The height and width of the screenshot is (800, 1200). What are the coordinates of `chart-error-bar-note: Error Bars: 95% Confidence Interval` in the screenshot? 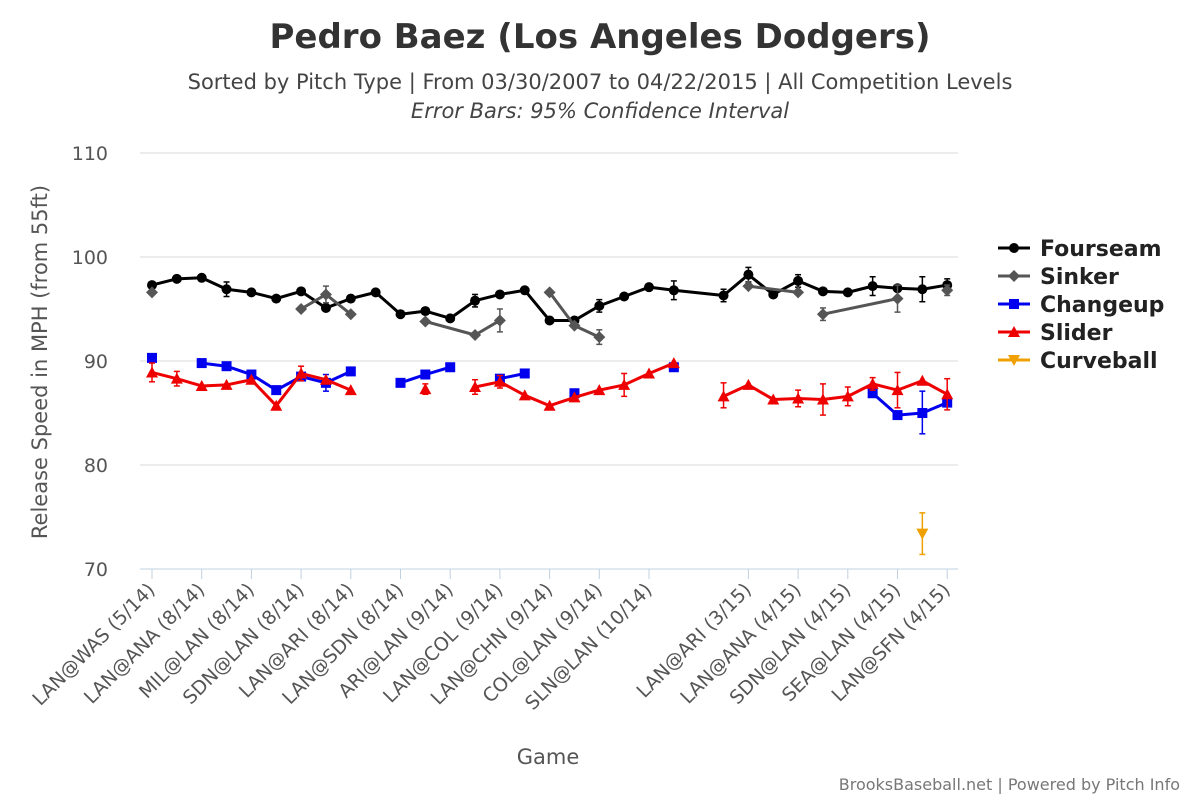 It's located at (600, 111).